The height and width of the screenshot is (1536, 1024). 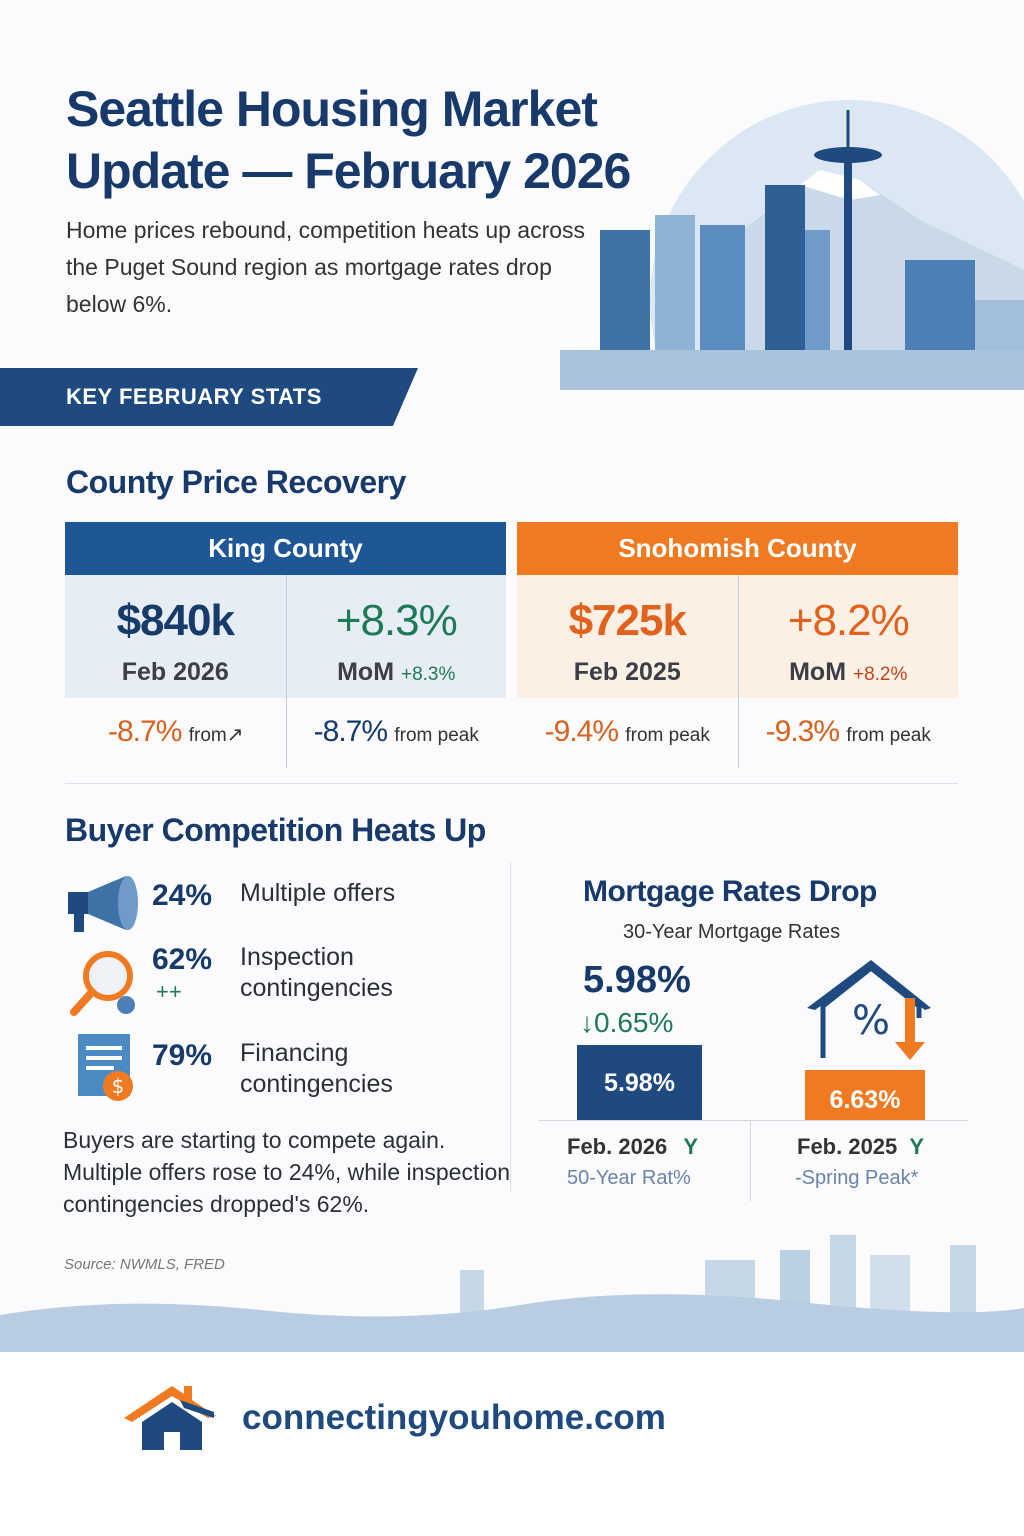 What do you see at coordinates (847, 1146) in the screenshot?
I see `bar-label: Feb. 2025` at bounding box center [847, 1146].